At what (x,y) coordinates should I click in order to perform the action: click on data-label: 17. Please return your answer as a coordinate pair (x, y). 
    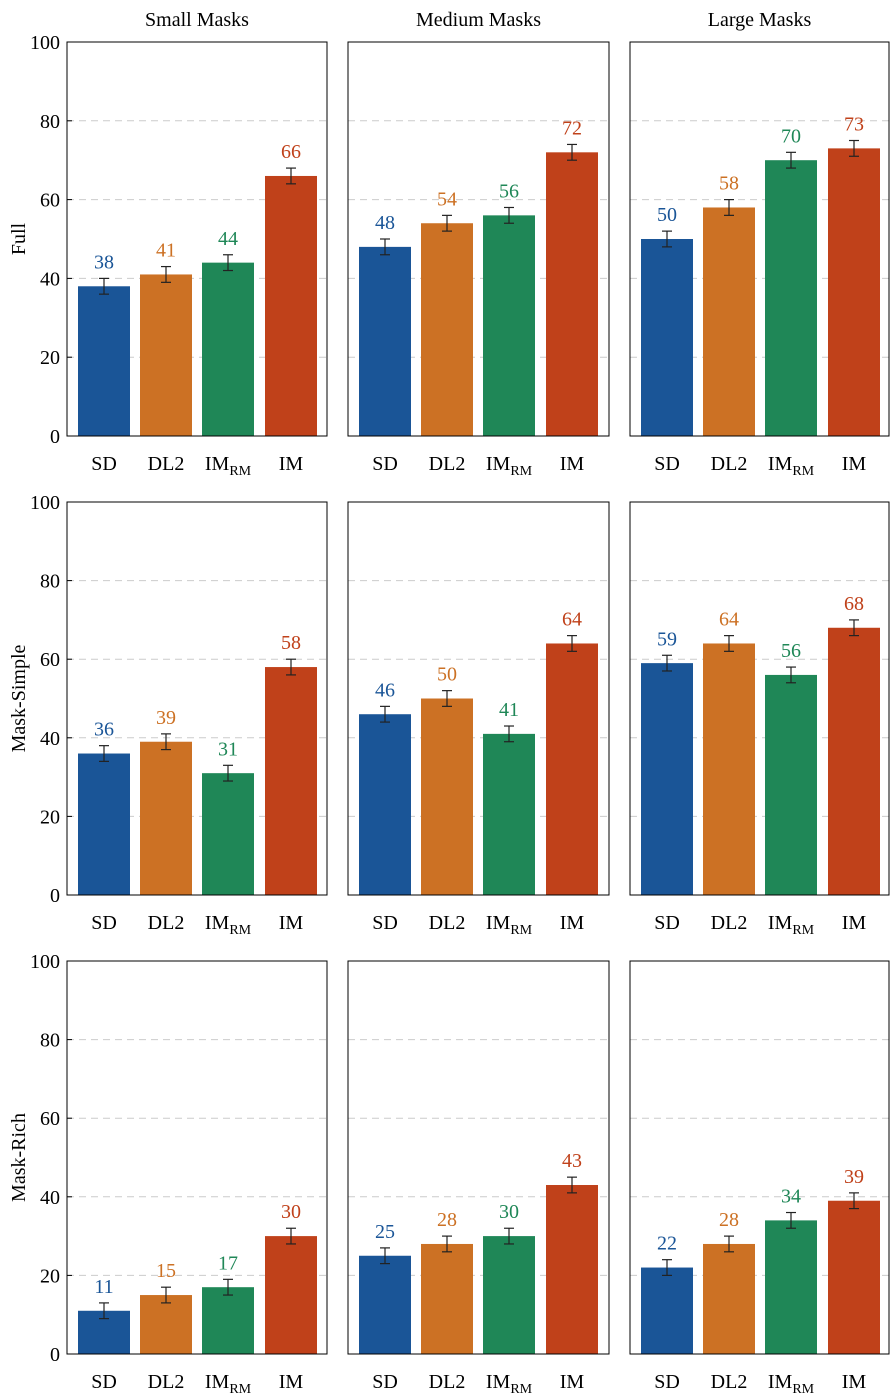
    Looking at the image, I should click on (228, 1263).